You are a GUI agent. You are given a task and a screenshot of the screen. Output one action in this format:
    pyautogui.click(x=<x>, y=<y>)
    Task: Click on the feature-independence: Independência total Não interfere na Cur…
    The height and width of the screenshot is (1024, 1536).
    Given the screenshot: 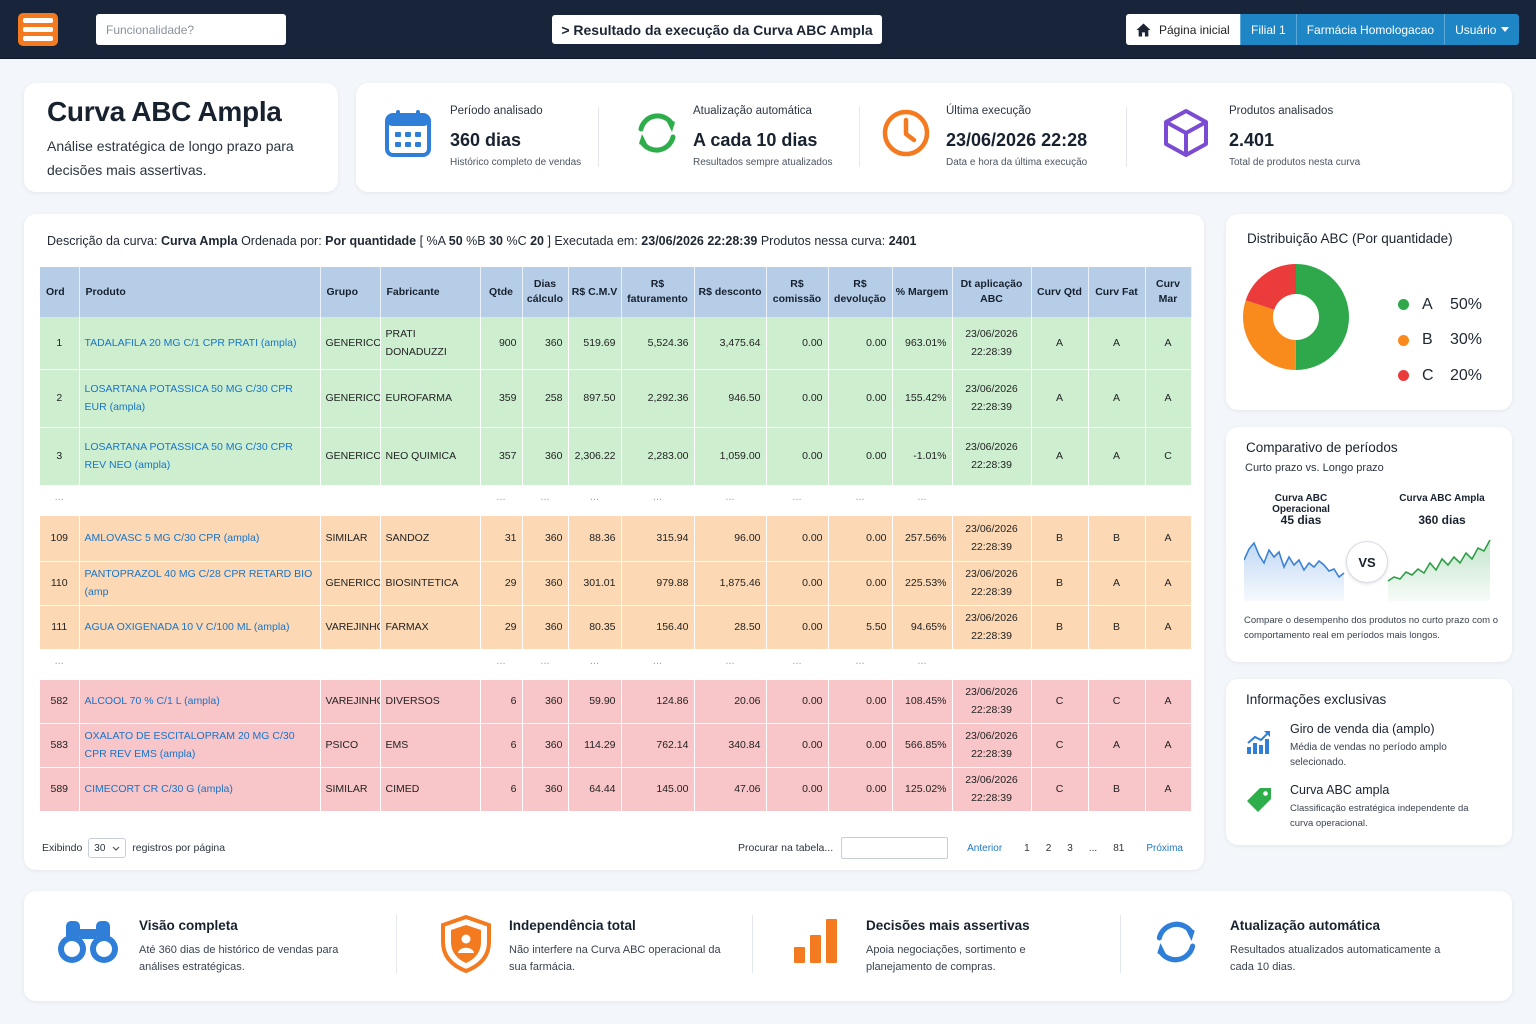 What is the action you would take?
    pyautogui.click(x=575, y=946)
    